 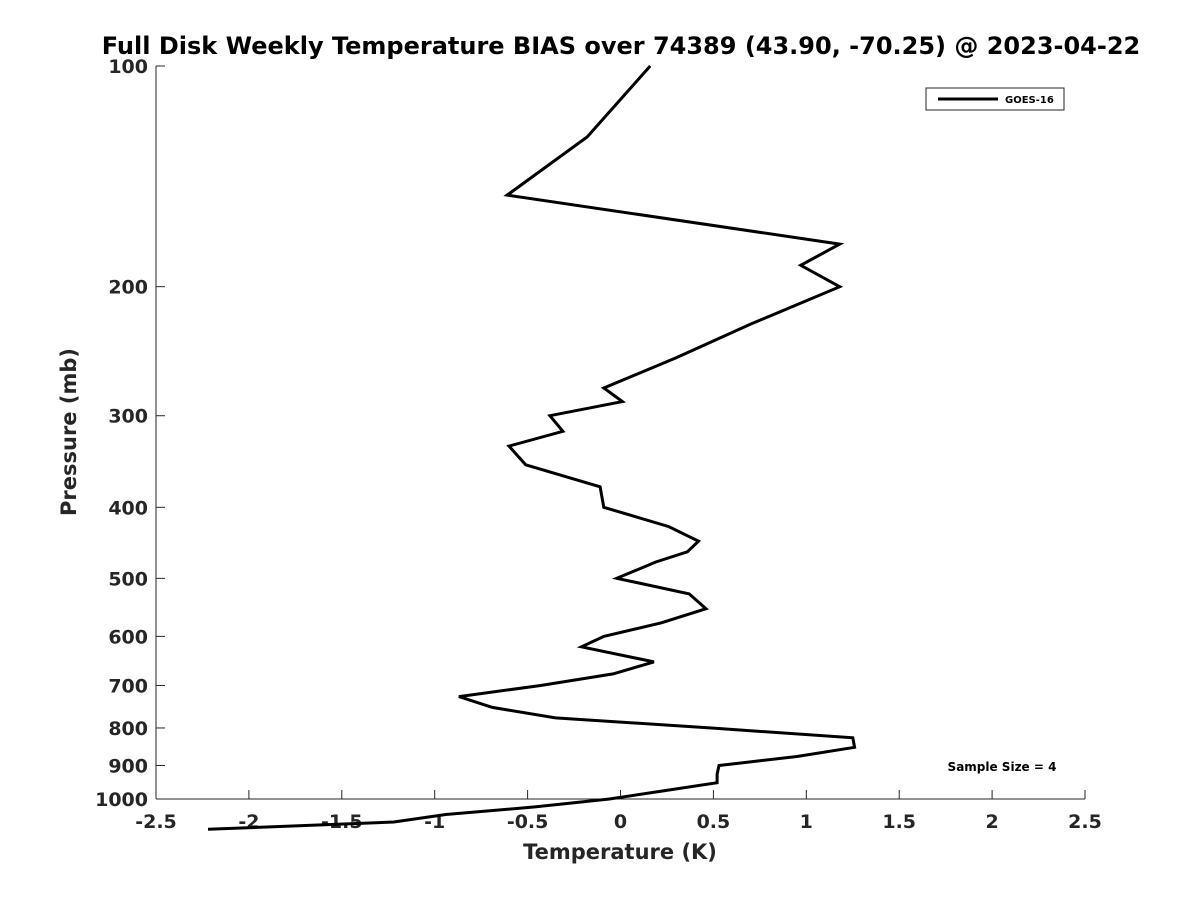 What do you see at coordinates (128, 686) in the screenshot?
I see `y-tick-label: 700` at bounding box center [128, 686].